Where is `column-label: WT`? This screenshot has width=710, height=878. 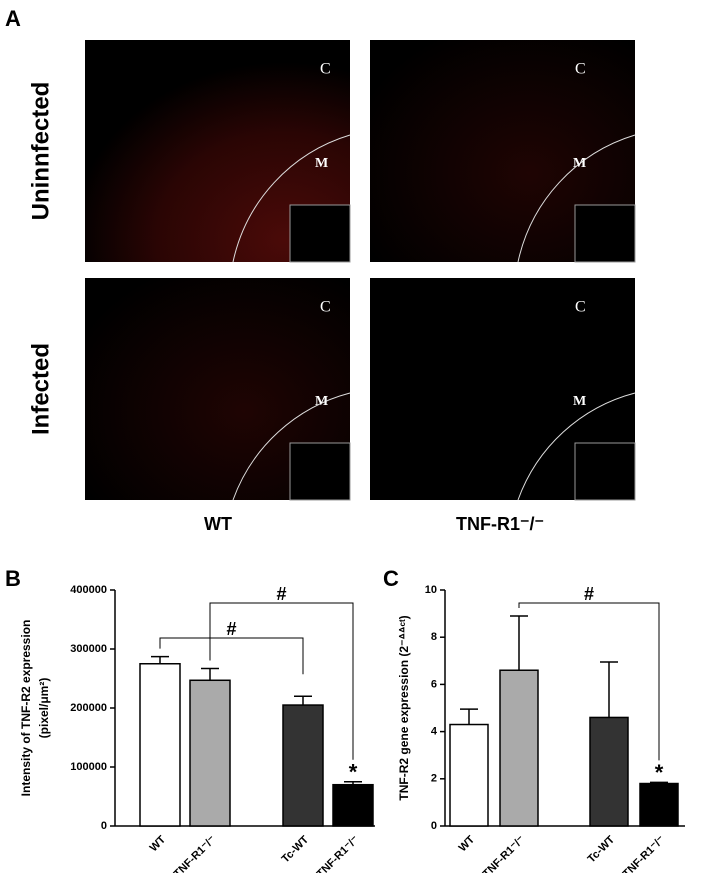 column-label: WT is located at coordinates (218, 524).